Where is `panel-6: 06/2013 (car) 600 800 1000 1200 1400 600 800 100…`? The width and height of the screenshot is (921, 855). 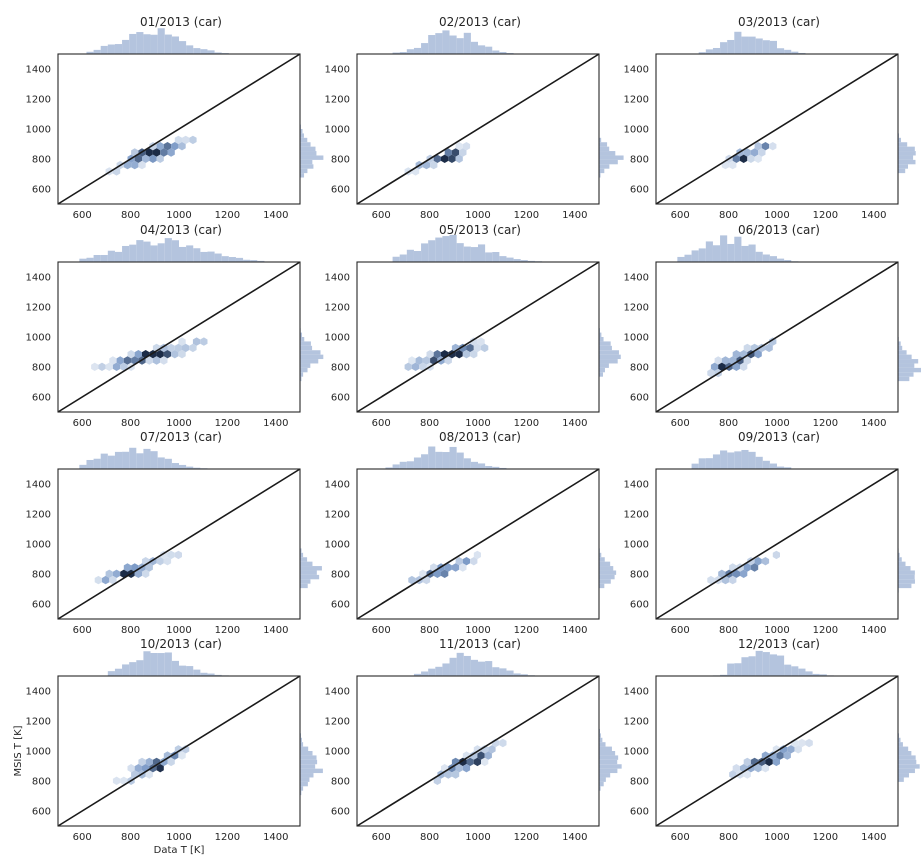 panel-6: 06/2013 (car) 600 800 1000 1200 1400 600 800 100… is located at coordinates (772, 326).